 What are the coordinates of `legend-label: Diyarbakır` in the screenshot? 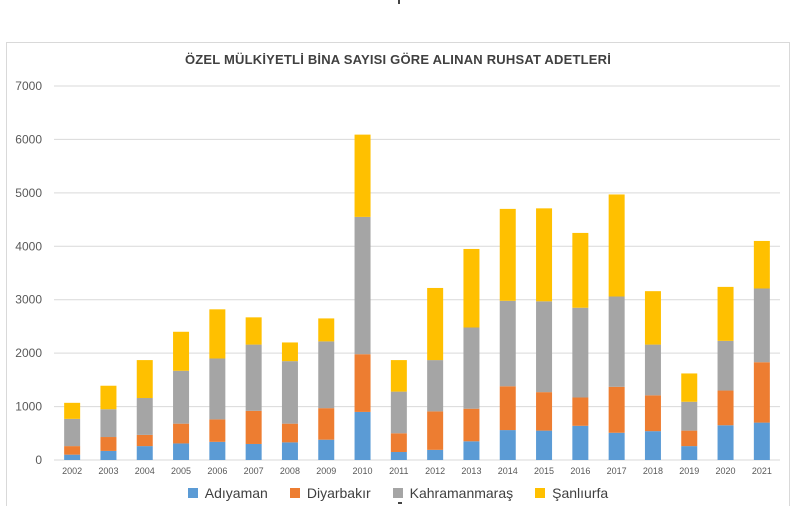 It's located at (338, 493).